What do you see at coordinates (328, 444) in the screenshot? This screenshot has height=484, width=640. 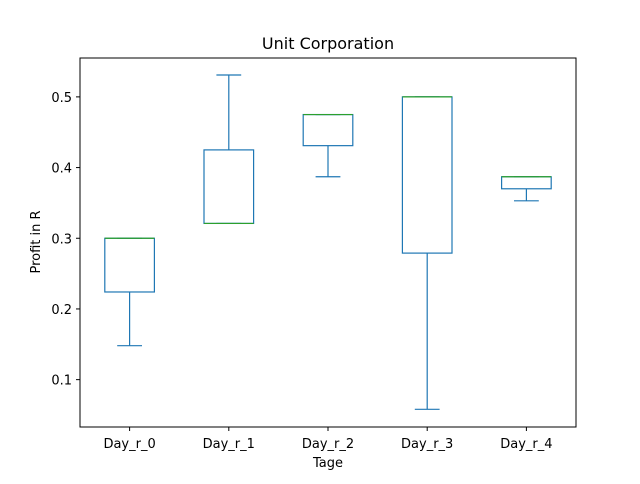 I see `x-tick-label: Day_r_2` at bounding box center [328, 444].